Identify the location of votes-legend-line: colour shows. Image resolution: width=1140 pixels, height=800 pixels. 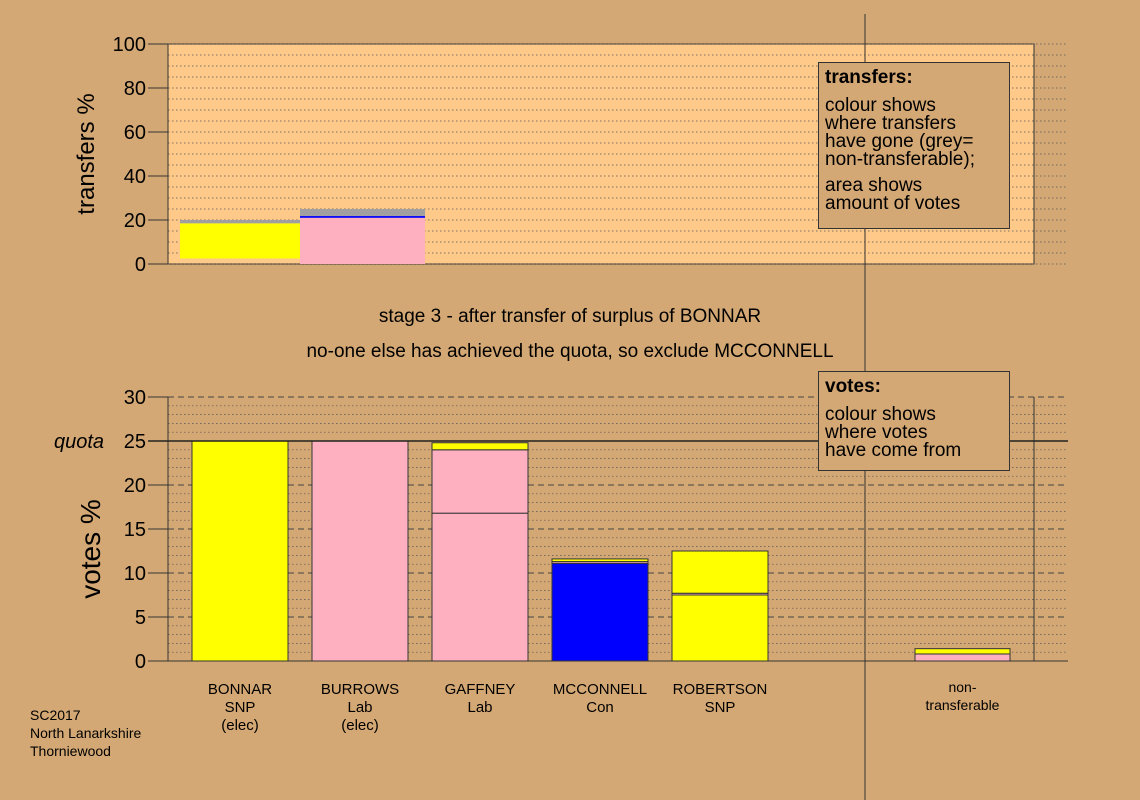
(880, 414).